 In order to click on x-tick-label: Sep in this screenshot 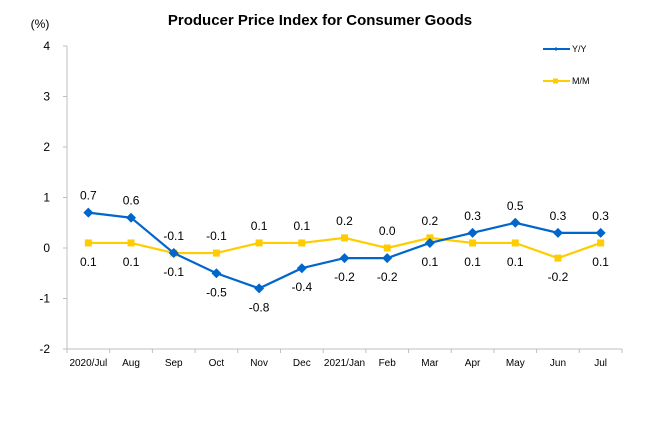, I will do `click(174, 363)`.